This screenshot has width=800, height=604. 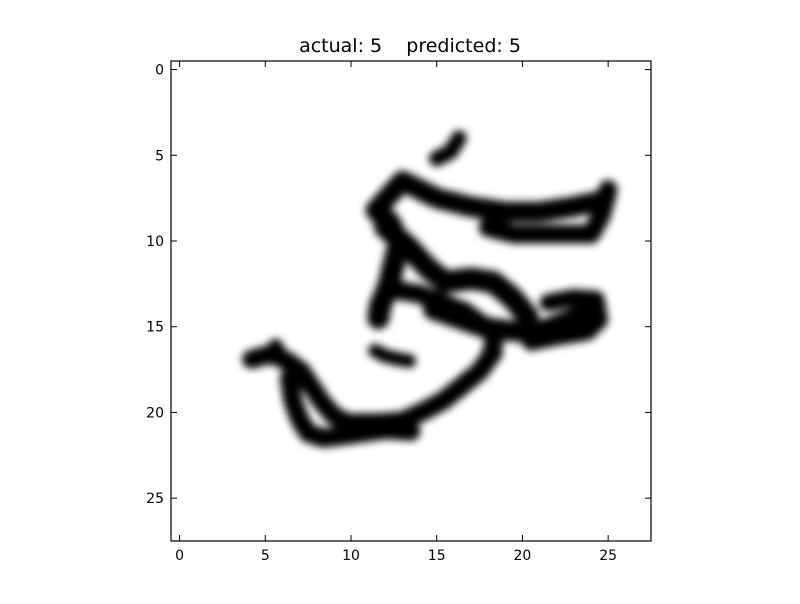 What do you see at coordinates (159, 71) in the screenshot?
I see `y-tick-label: 0` at bounding box center [159, 71].